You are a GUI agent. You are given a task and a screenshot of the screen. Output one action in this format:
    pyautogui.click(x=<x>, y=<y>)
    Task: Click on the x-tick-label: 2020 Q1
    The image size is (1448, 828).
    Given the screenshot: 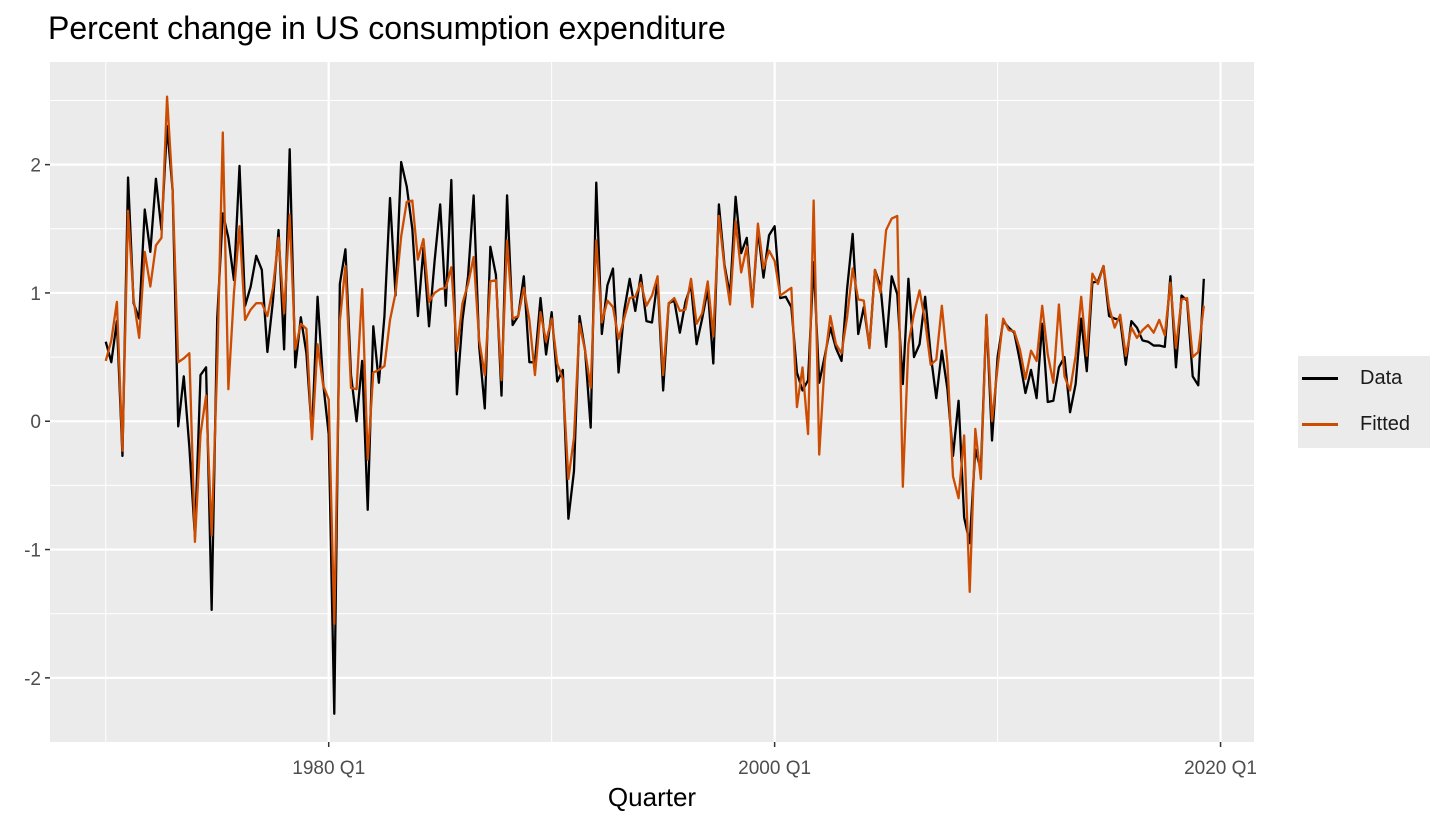 What is the action you would take?
    pyautogui.click(x=1220, y=768)
    